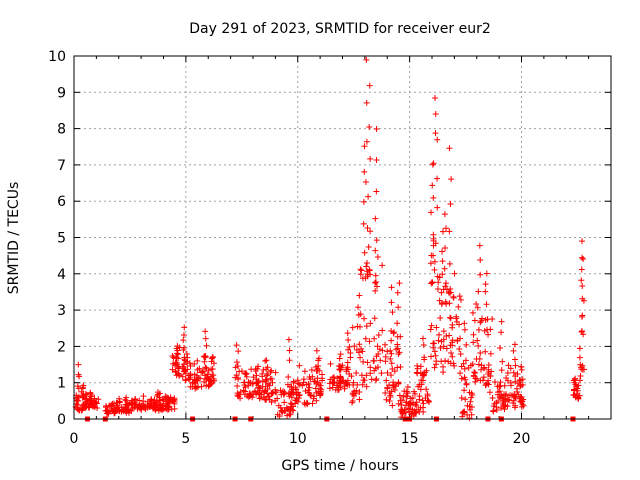 Image resolution: width=640 pixels, height=480 pixels. I want to click on x-tick-label: 15, so click(410, 439).